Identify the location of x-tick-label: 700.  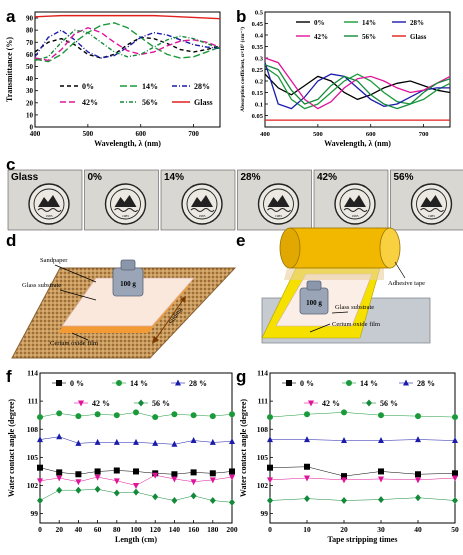
(424, 134).